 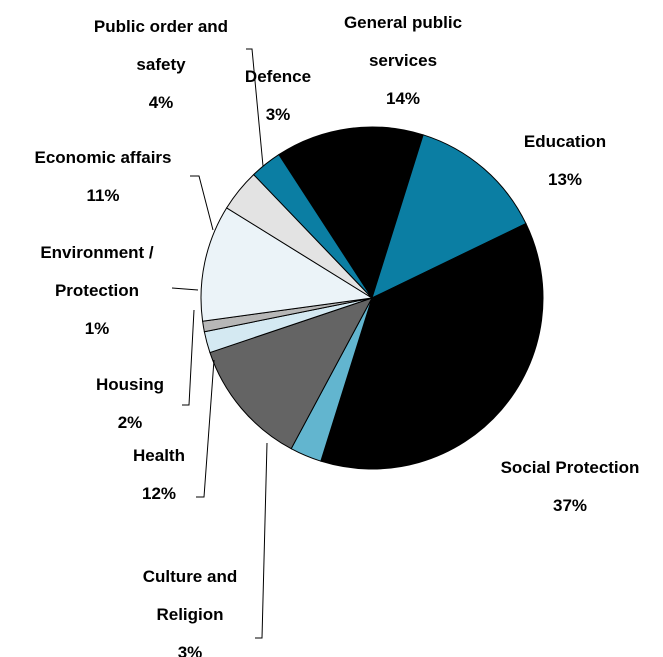 What do you see at coordinates (103, 157) in the screenshot?
I see `slice-name: Economic affairs` at bounding box center [103, 157].